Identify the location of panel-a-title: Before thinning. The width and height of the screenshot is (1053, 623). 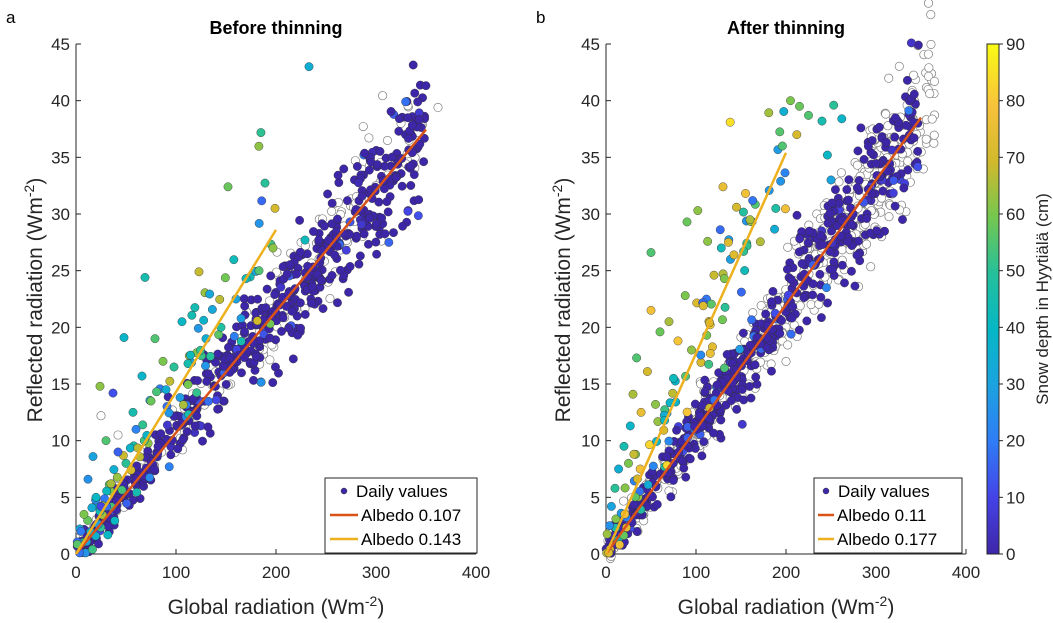
(276, 28).